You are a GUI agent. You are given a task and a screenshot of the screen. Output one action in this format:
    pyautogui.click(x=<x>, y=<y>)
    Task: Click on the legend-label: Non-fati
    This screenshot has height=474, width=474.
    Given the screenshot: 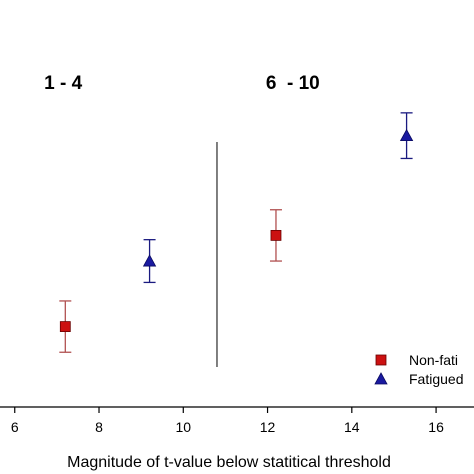 What is the action you would take?
    pyautogui.click(x=433, y=360)
    